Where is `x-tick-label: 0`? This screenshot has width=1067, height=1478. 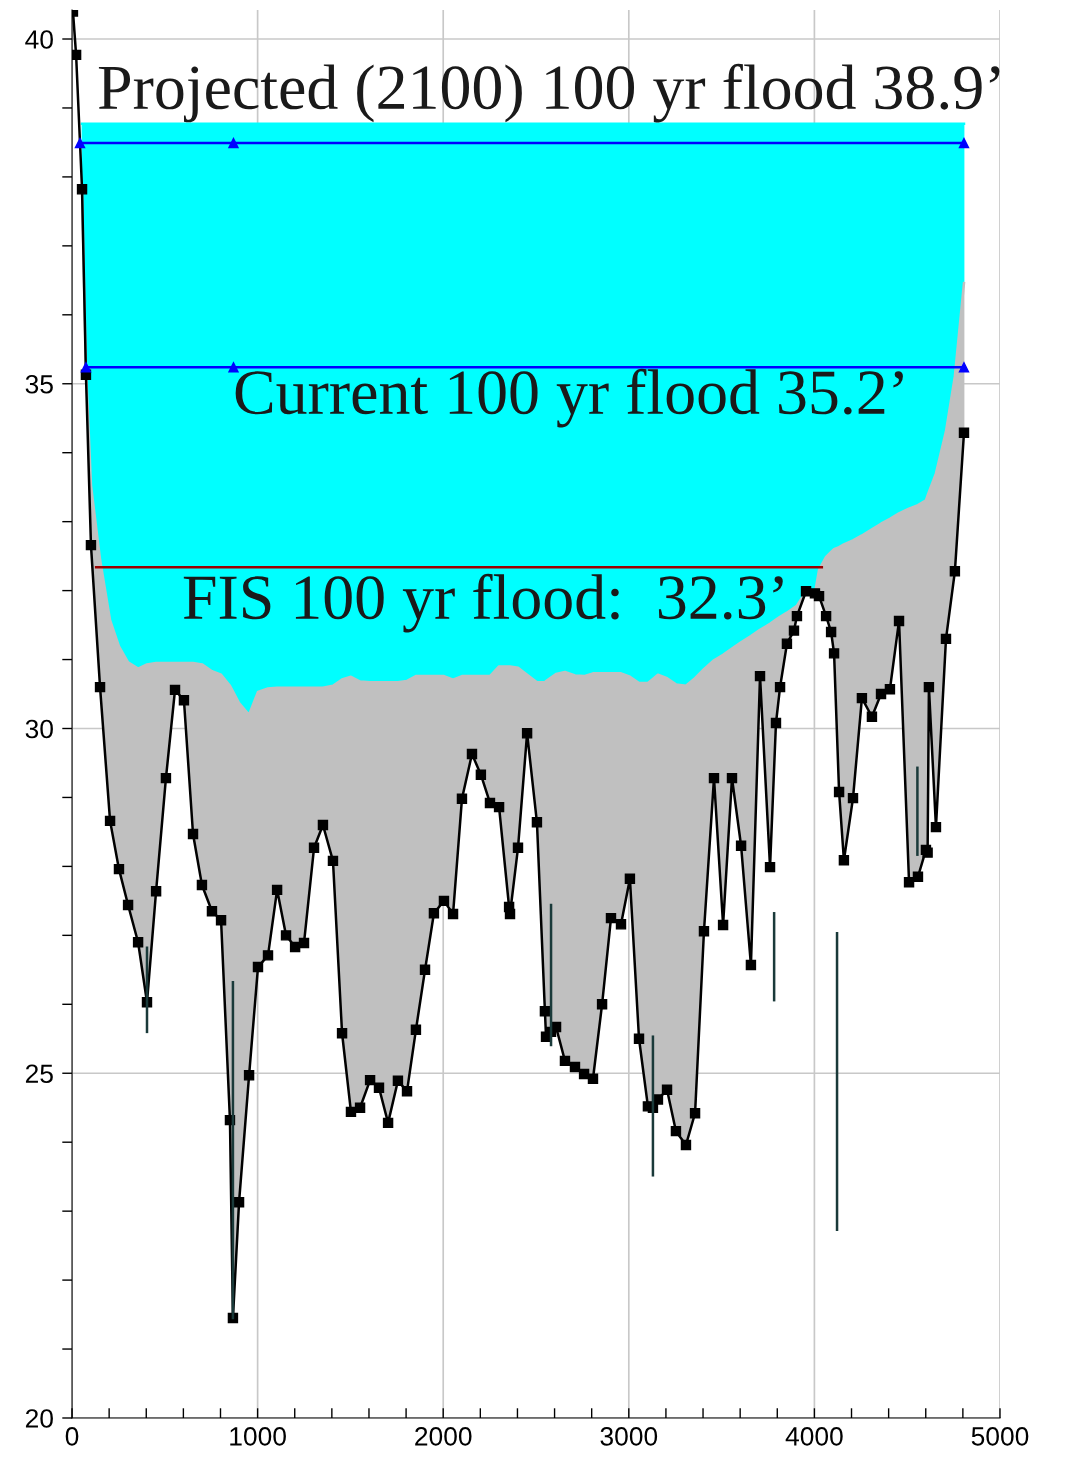
x-tick-label: 0 is located at coordinates (72, 1436).